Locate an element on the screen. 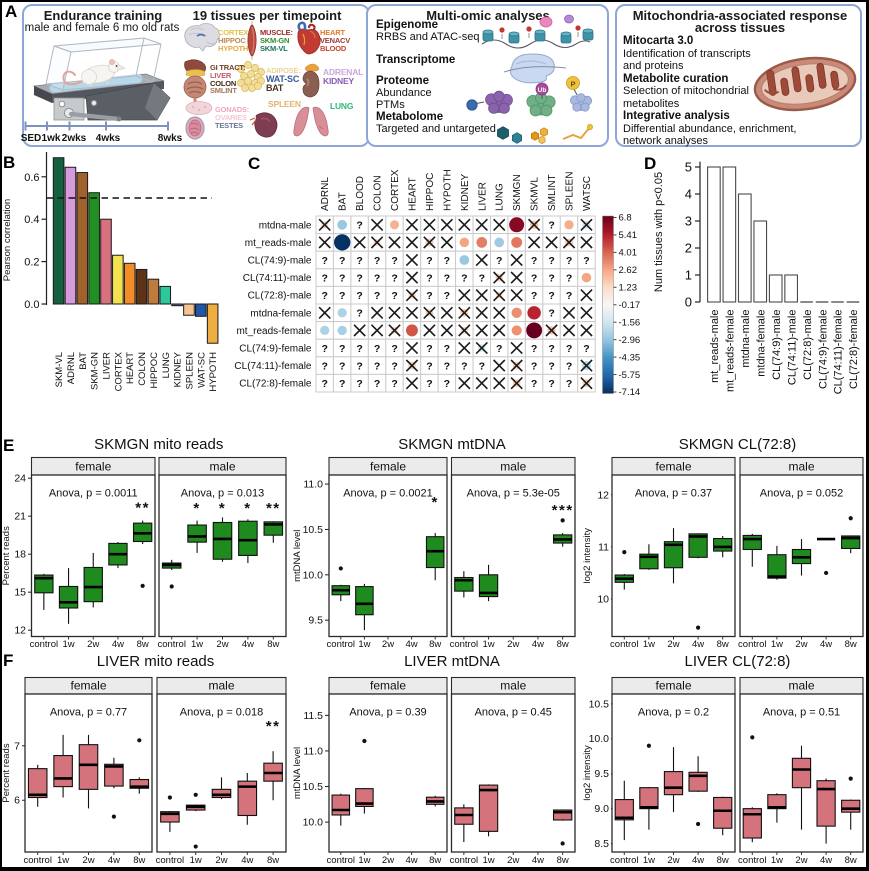 This screenshot has width=869, height=871. ub-badge: Ub is located at coordinates (542, 90).